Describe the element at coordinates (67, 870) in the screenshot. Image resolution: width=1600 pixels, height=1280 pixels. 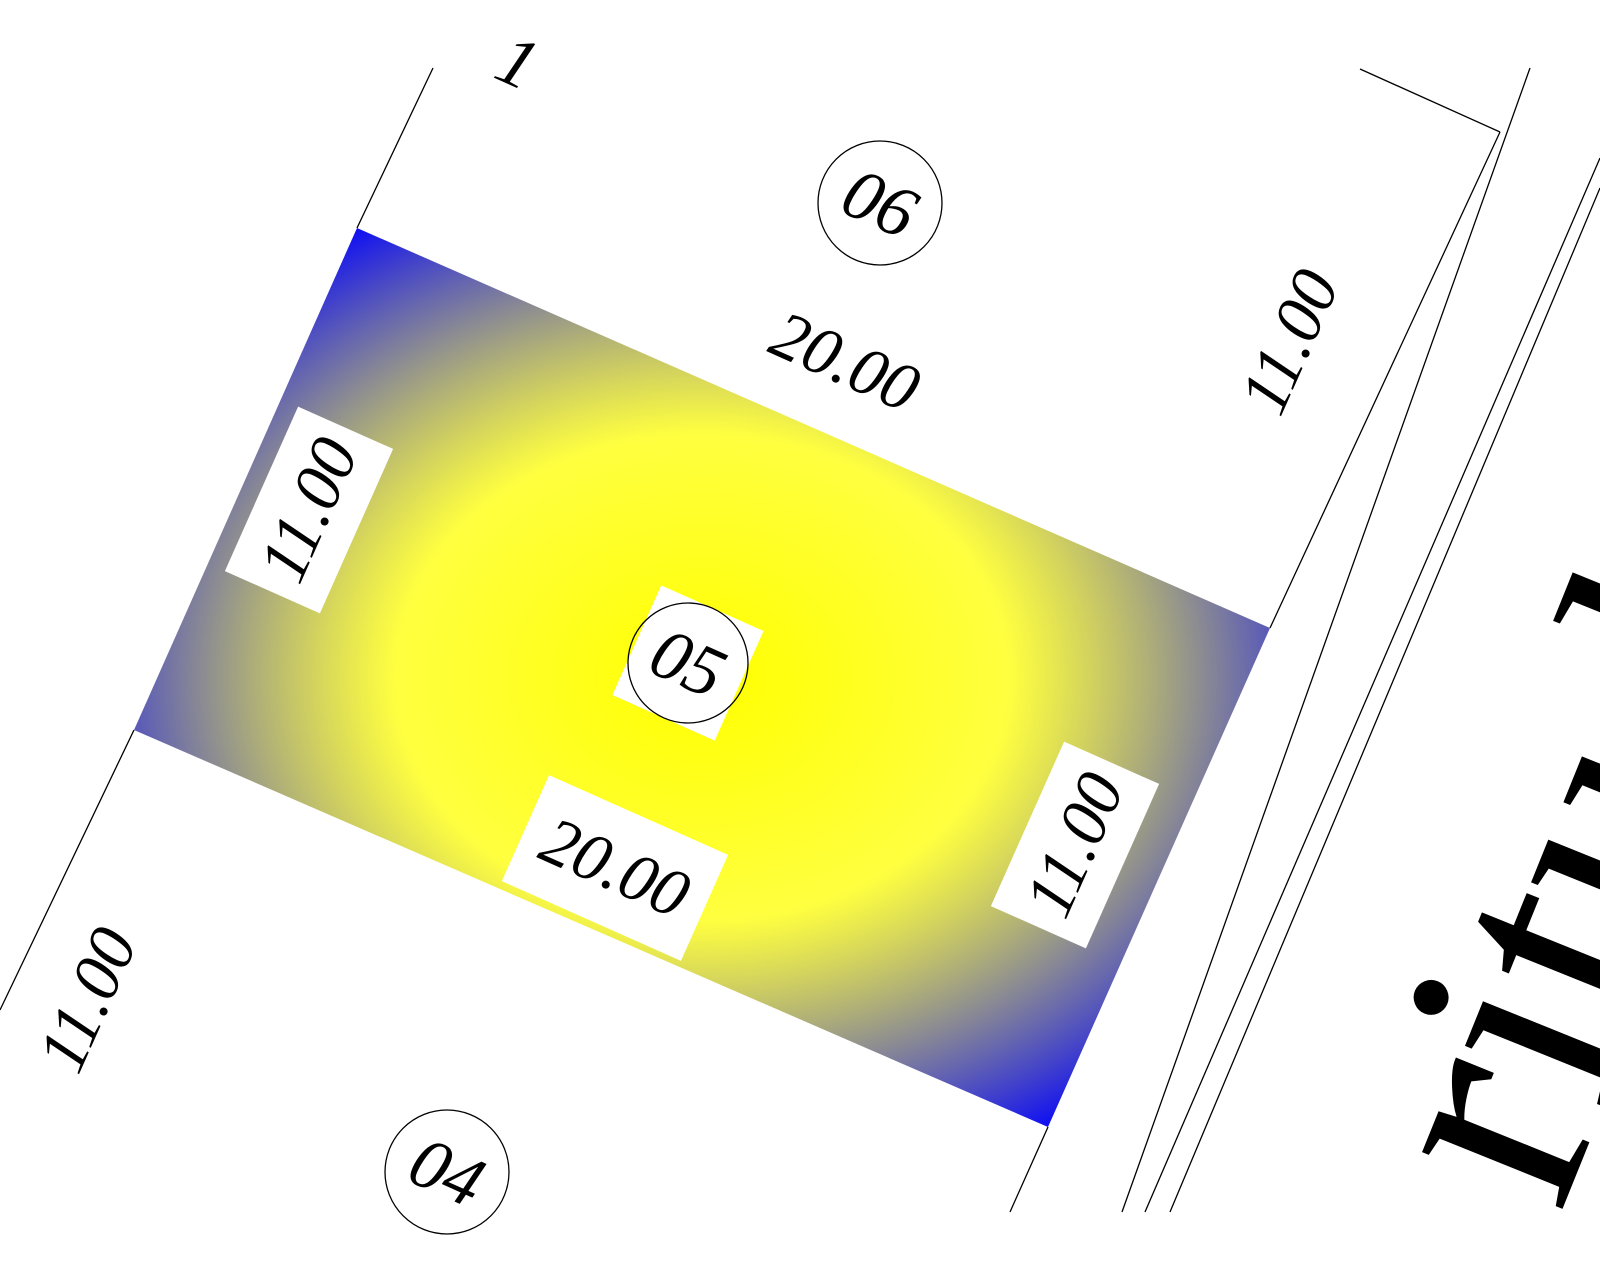
I see `lot-line-left-lower` at that location.